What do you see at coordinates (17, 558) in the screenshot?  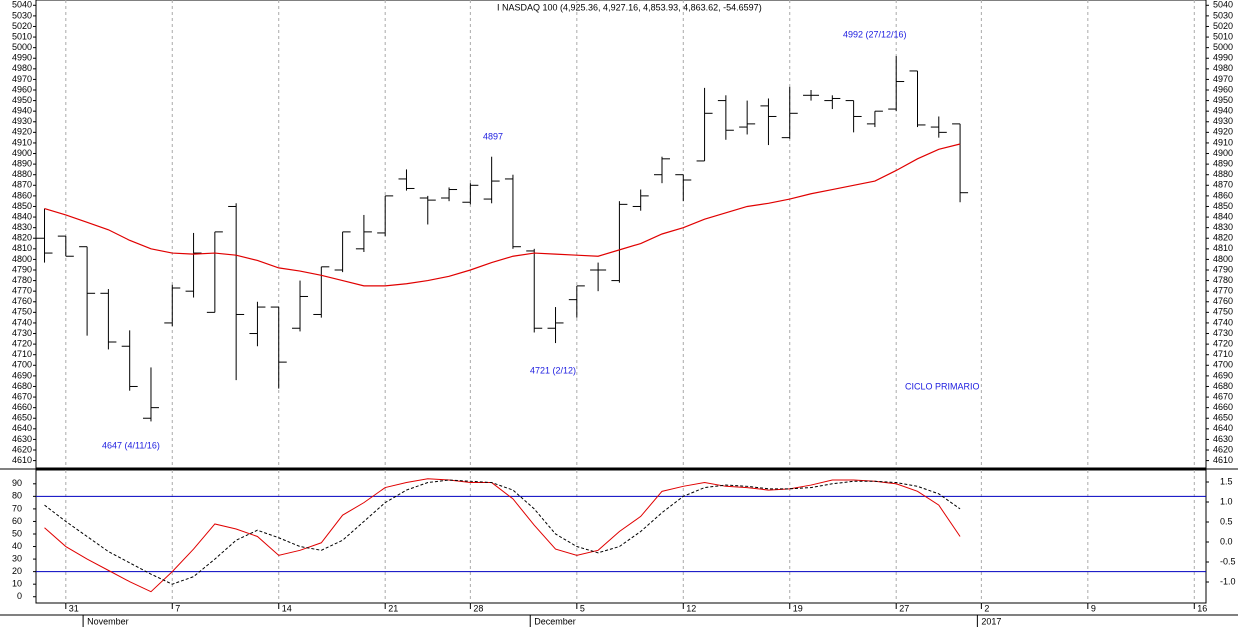 I see `y-tick-label: 30` at bounding box center [17, 558].